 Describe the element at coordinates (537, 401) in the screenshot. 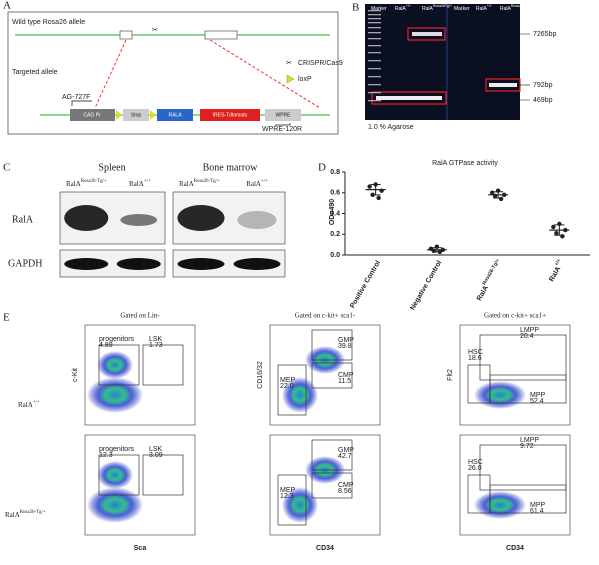

I see `gate-value: 52.4` at that location.